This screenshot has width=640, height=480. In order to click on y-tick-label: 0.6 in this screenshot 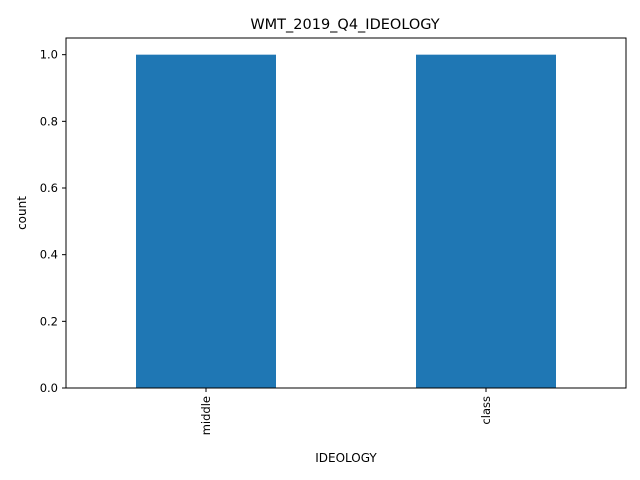, I will do `click(49, 188)`.